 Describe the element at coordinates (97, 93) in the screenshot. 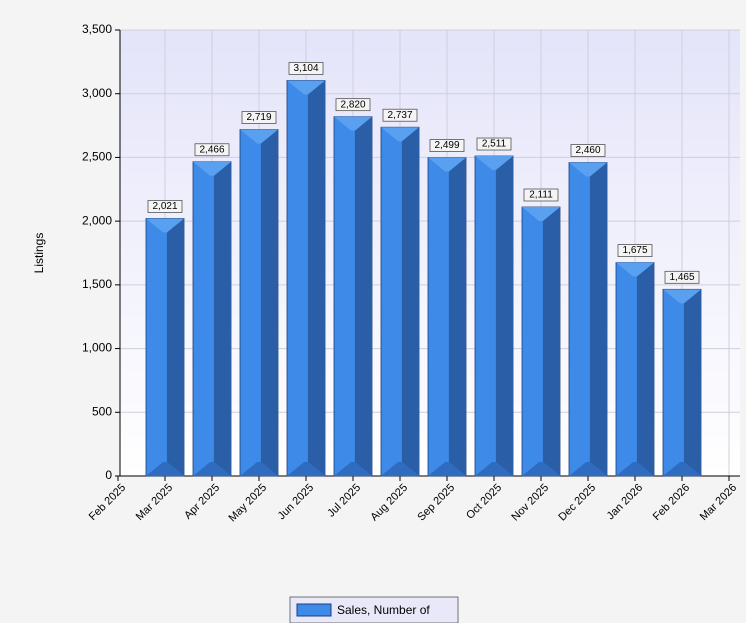

I see `y-tick-label: 3,000` at that location.